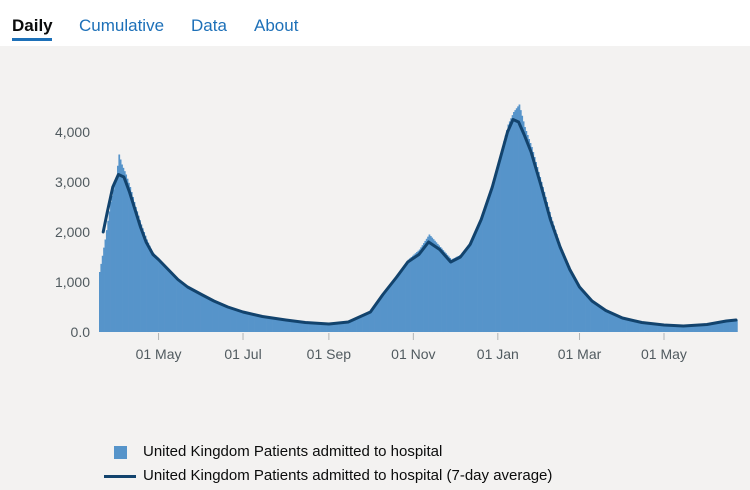  I want to click on tab-bar: Daily Cumulative Data About, so click(375, 23).